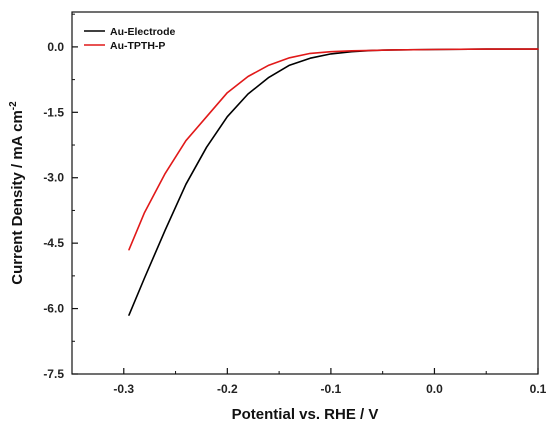 The image size is (550, 430). Describe the element at coordinates (305, 414) in the screenshot. I see `x-axis-title: Potential vs. RHE / V` at that location.